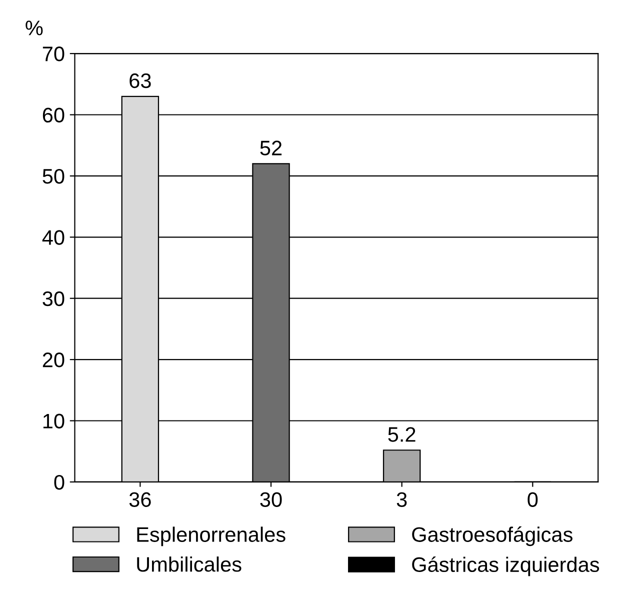 Image resolution: width=623 pixels, height=595 pixels. Describe the element at coordinates (53, 360) in the screenshot. I see `y-tick-label: 20` at that location.